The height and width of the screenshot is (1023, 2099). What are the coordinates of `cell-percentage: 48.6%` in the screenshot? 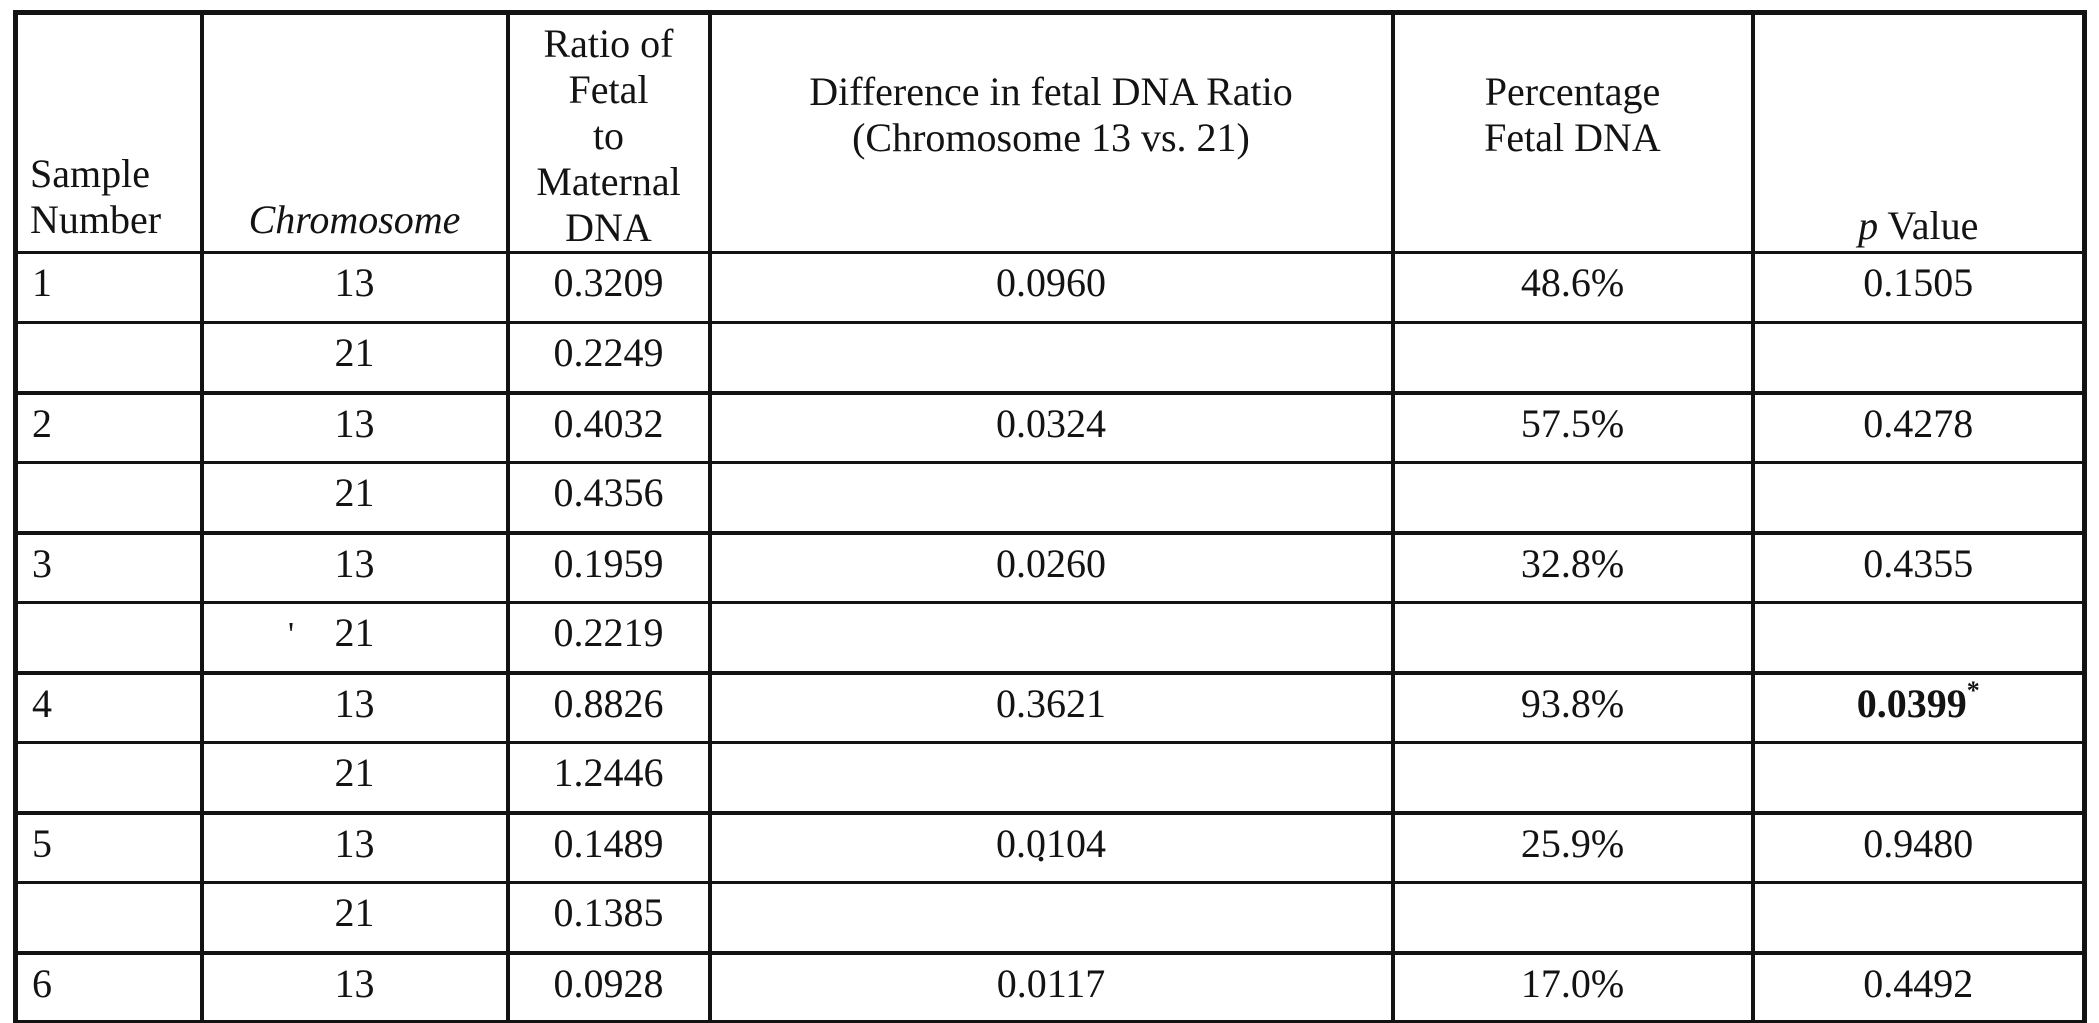 It's located at (1572, 287).